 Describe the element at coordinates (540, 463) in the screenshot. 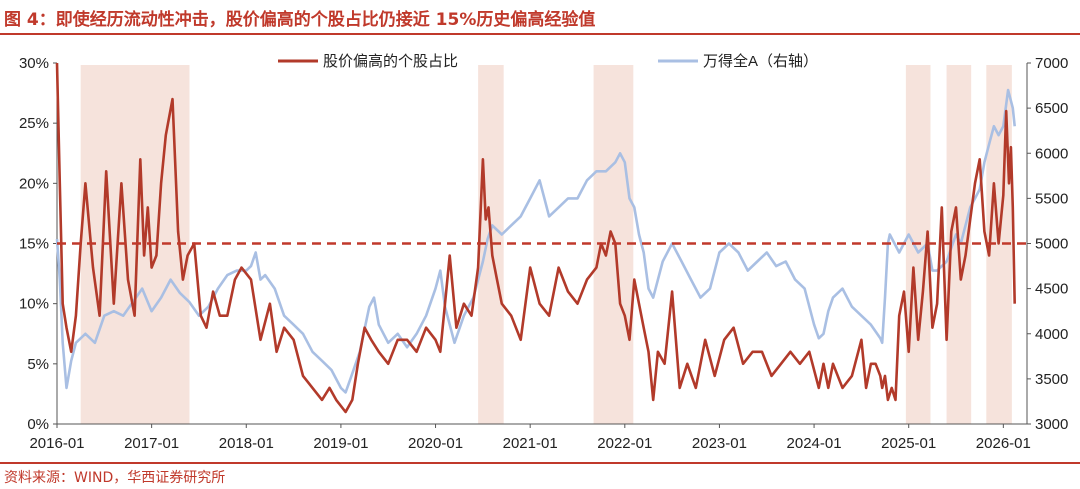

I see `bottom-rule` at that location.